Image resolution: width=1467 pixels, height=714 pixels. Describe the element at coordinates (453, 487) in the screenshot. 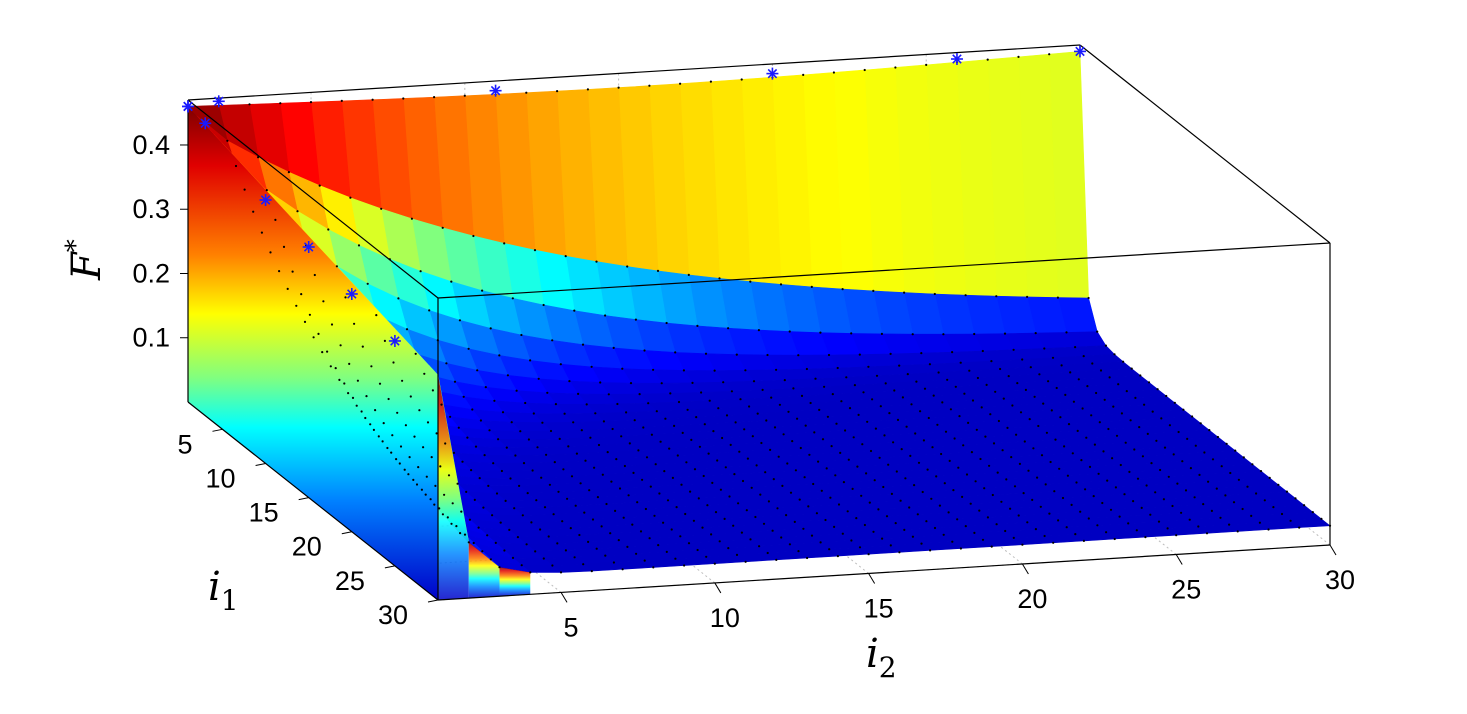

I see `surface-front-drop` at that location.